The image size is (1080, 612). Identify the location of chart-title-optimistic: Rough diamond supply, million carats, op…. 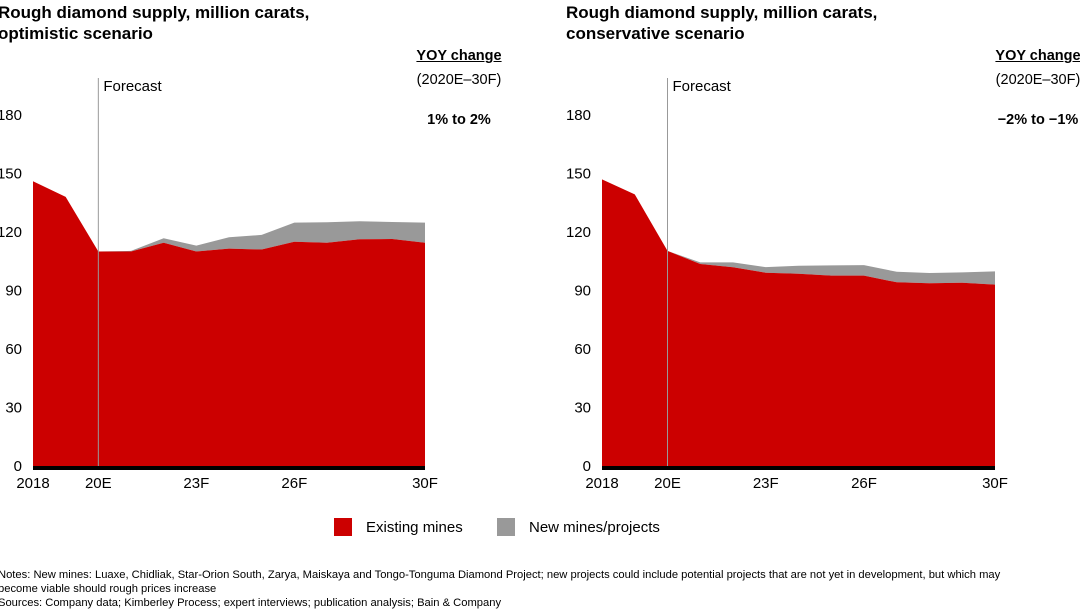
(154, 23).